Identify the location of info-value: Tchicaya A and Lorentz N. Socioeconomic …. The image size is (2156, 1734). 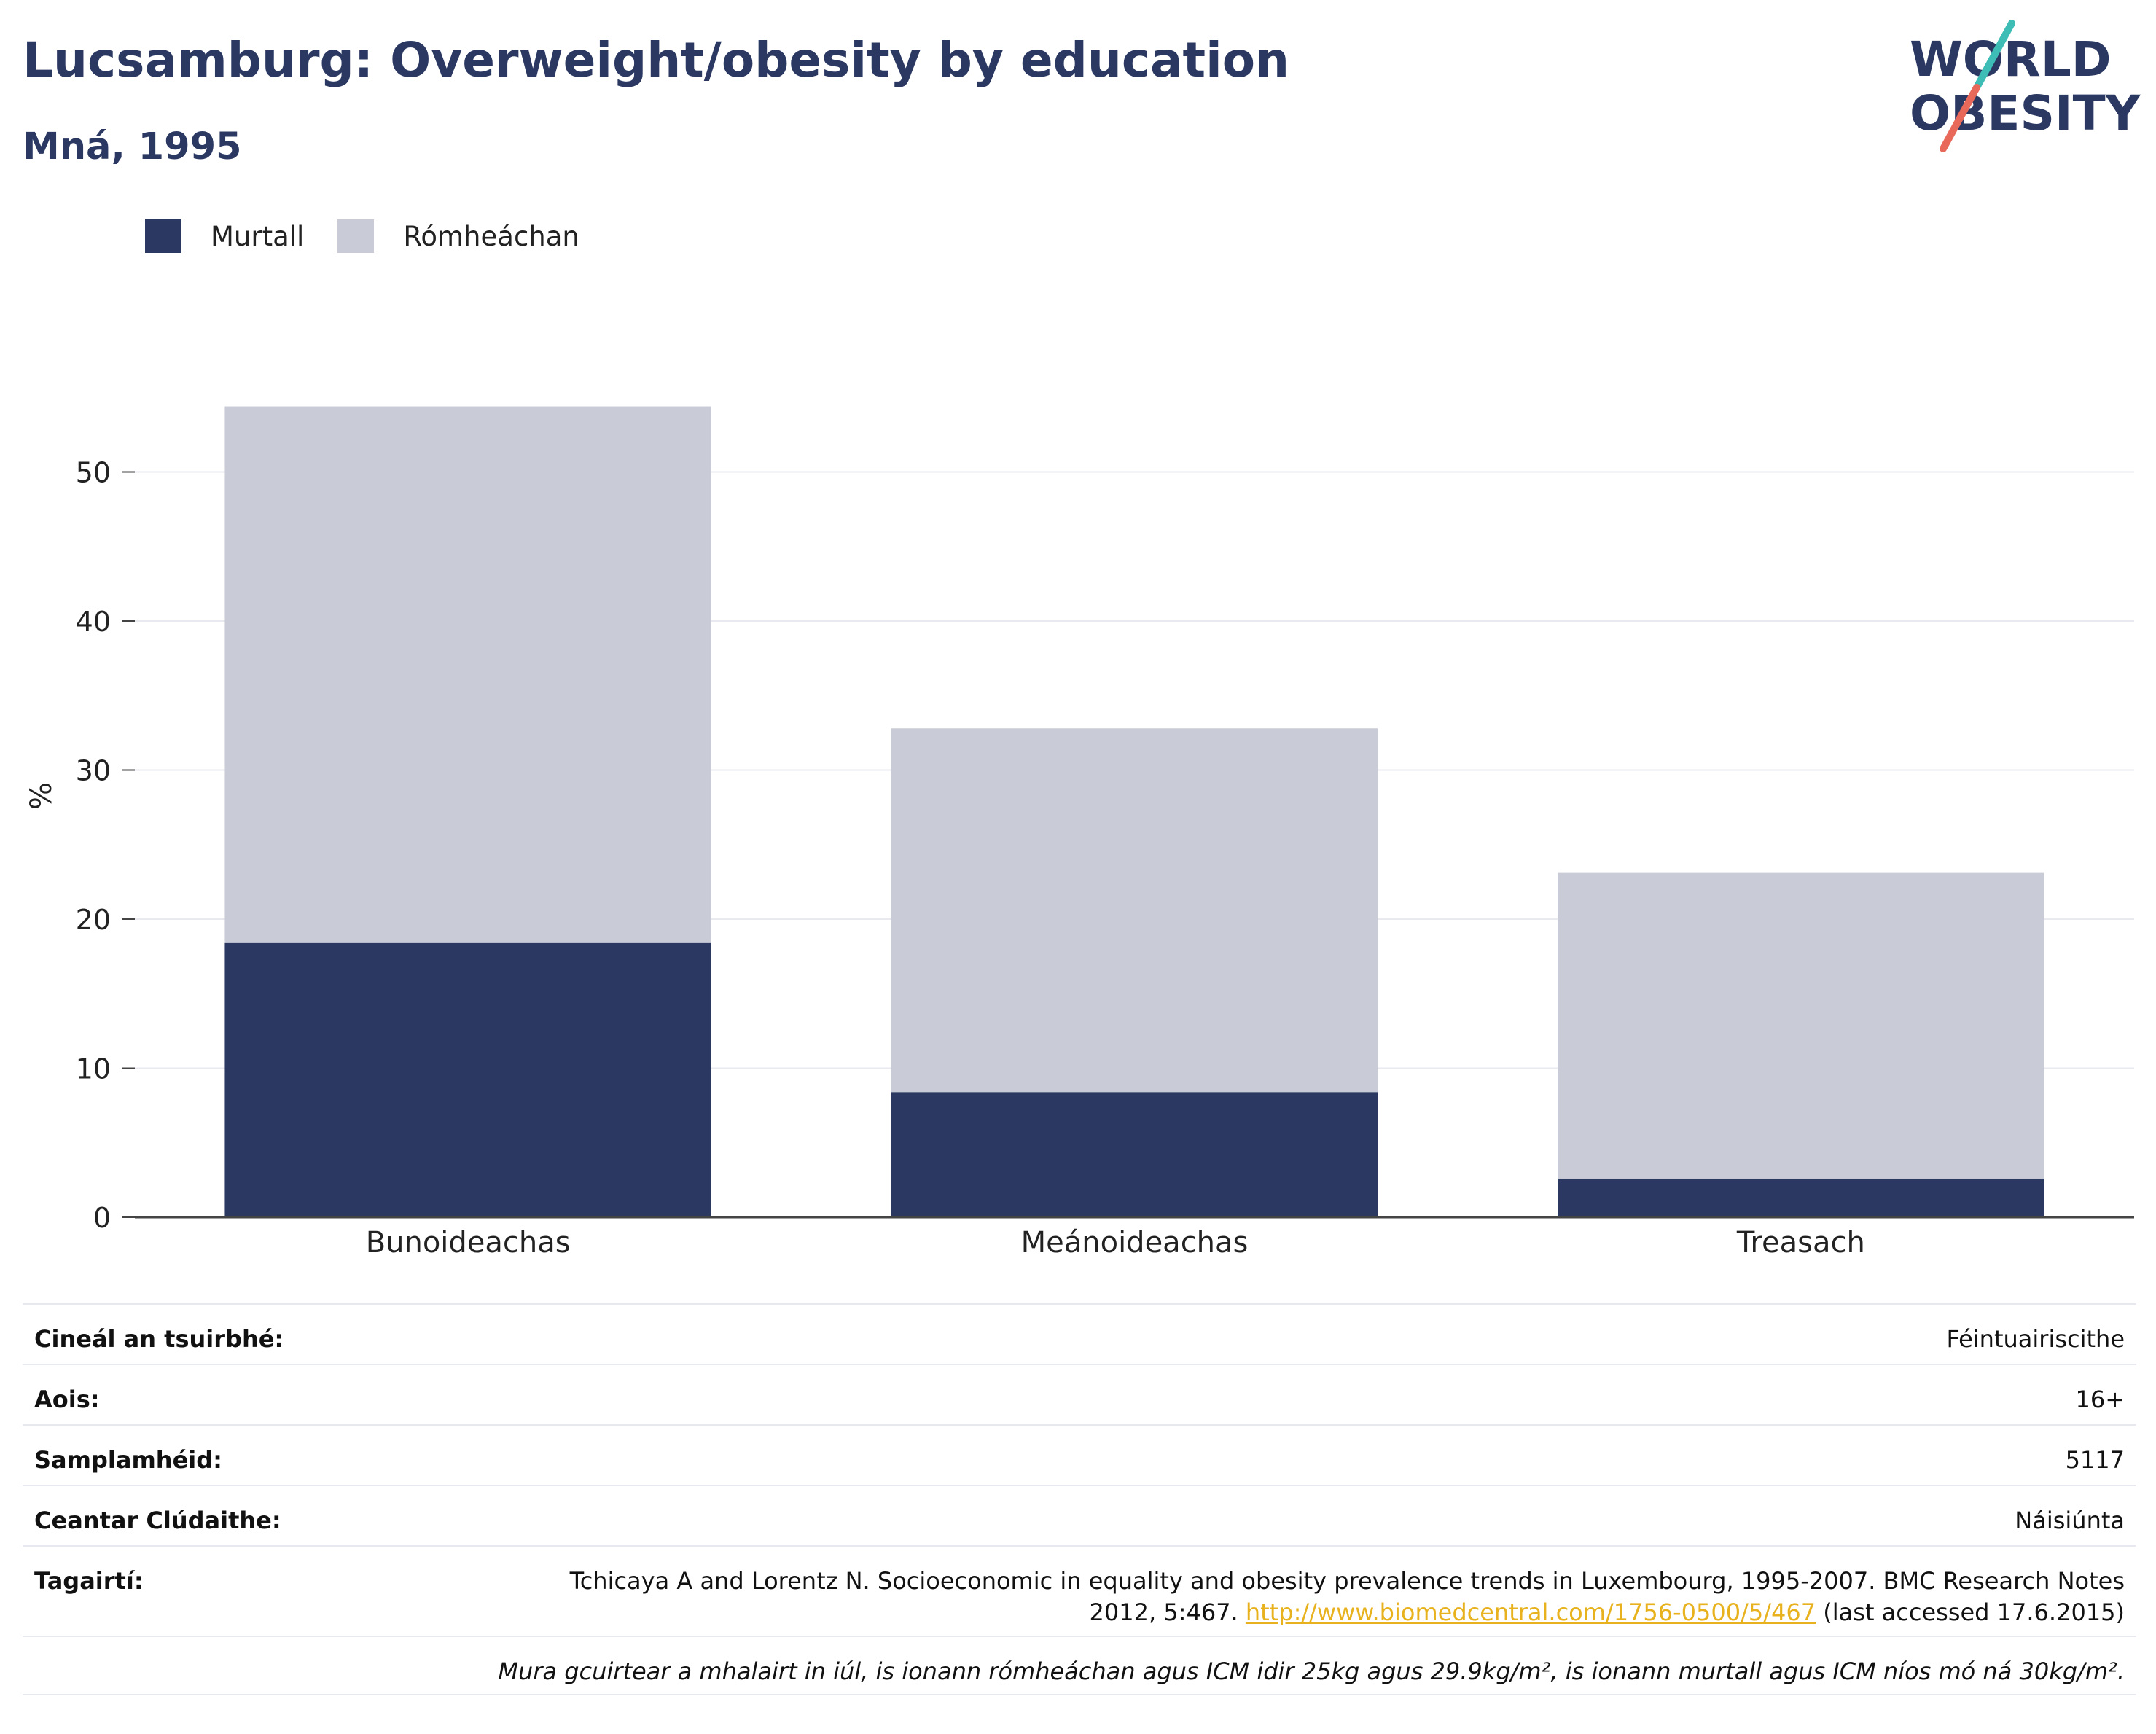
(1348, 1597).